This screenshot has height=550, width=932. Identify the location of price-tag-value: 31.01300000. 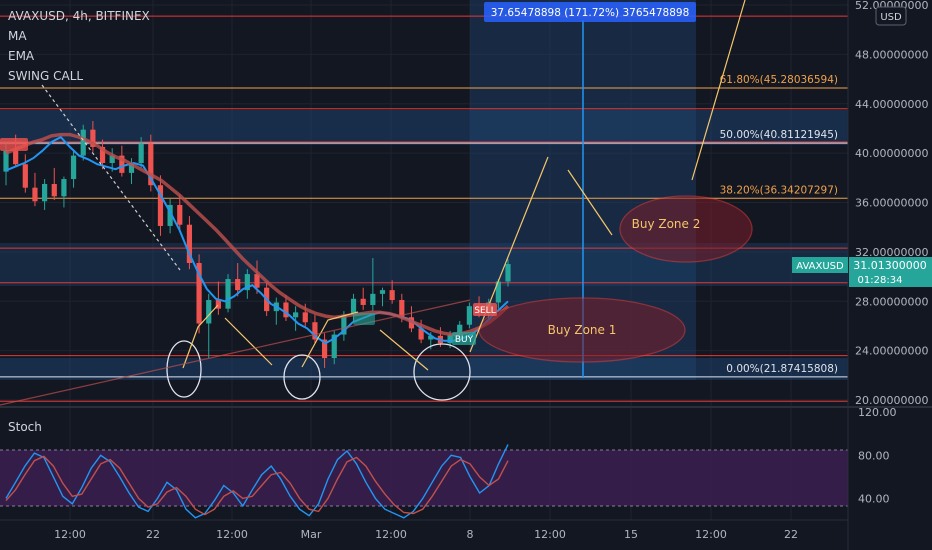
(889, 265).